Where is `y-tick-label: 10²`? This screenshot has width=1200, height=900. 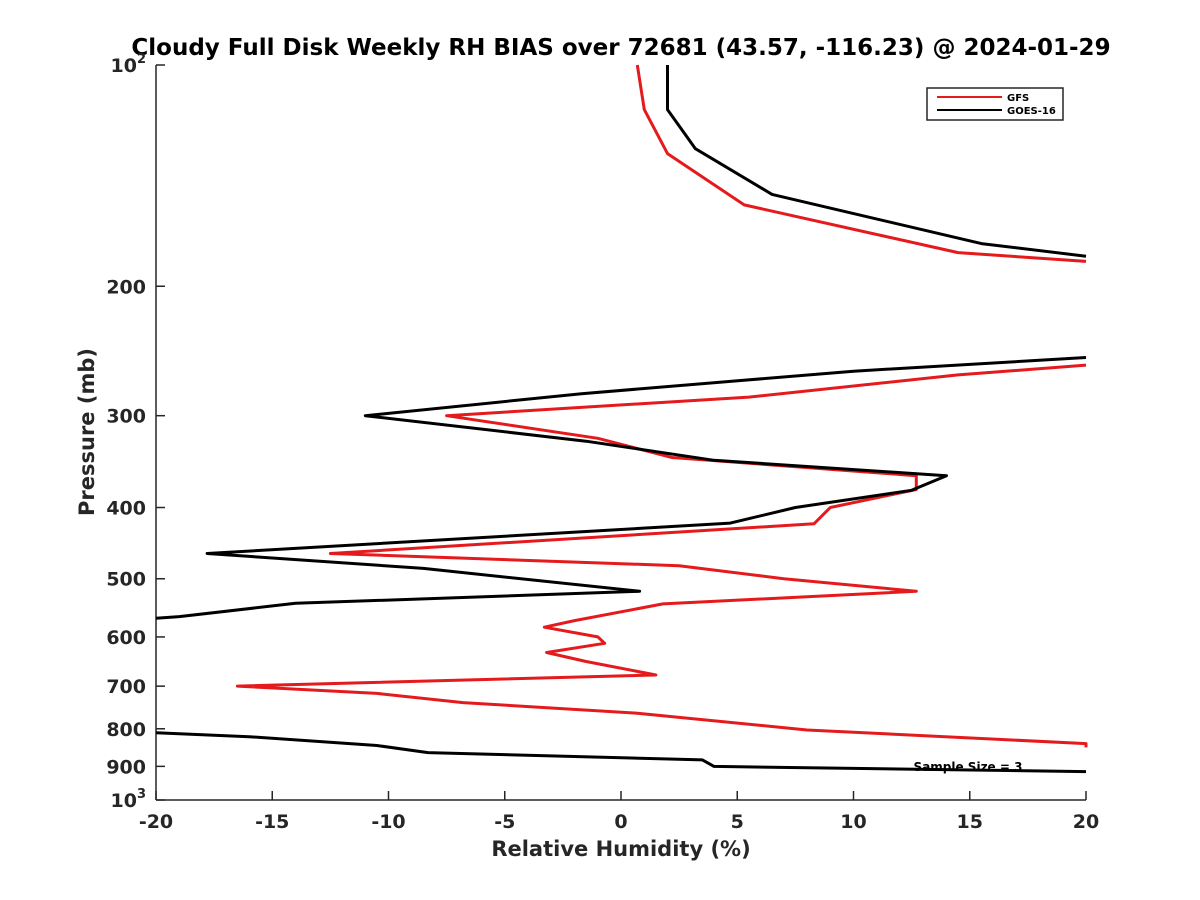
y-tick-label: 10² is located at coordinates (129, 64).